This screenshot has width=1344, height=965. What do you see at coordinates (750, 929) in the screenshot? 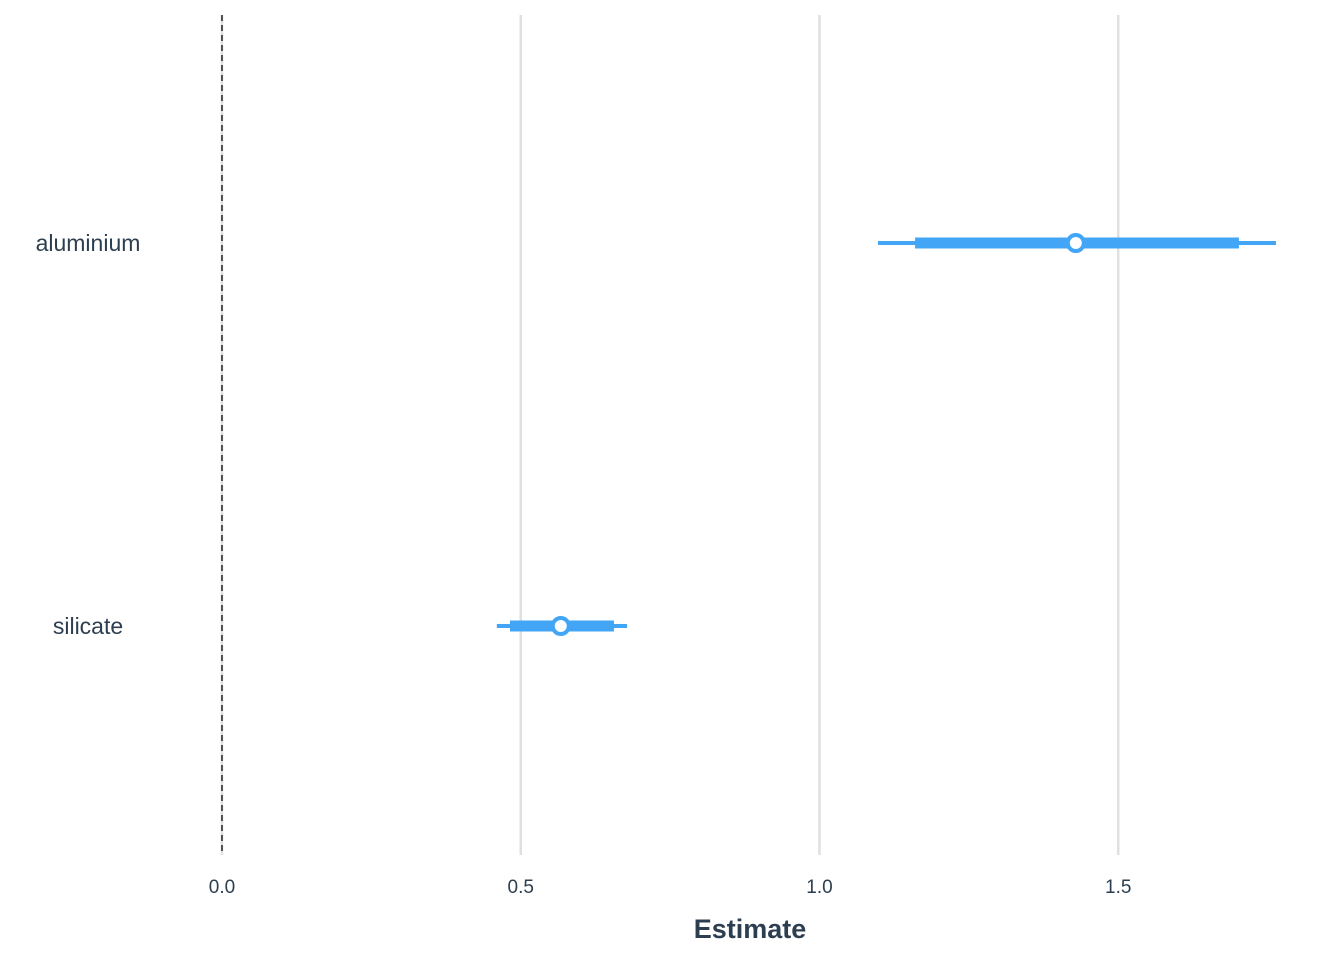
I see `x-axis-label: Estimate` at bounding box center [750, 929].